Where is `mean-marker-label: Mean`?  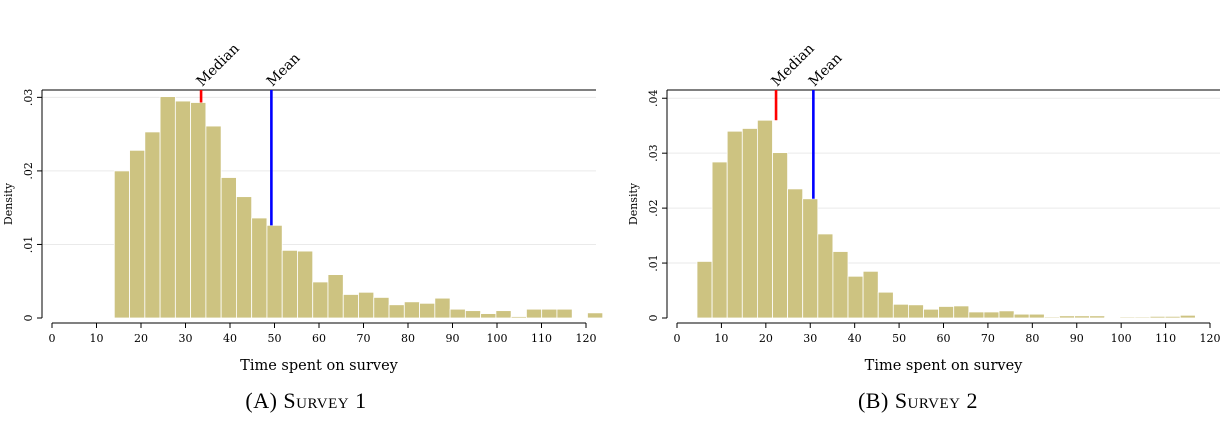
mean-marker-label: Mean is located at coordinates (284, 70).